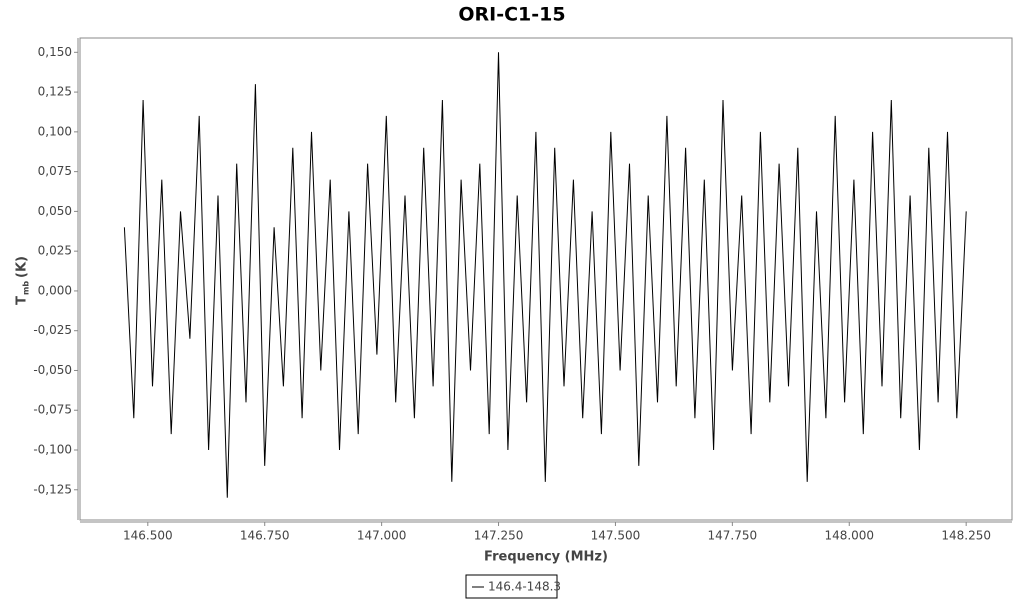 The height and width of the screenshot is (600, 1024). I want to click on x-tick-label: 147.250, so click(499, 536).